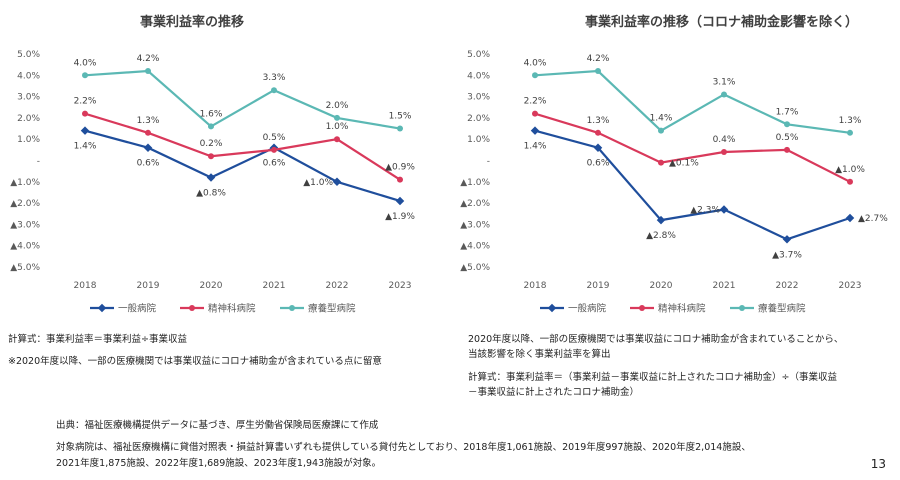 The height and width of the screenshot is (480, 900). I want to click on right-formula-line1: 計算式：事業利益率＝（事業利益－事業収益に計上されたコロナ補助金）÷（事業収益, so click(652, 377).